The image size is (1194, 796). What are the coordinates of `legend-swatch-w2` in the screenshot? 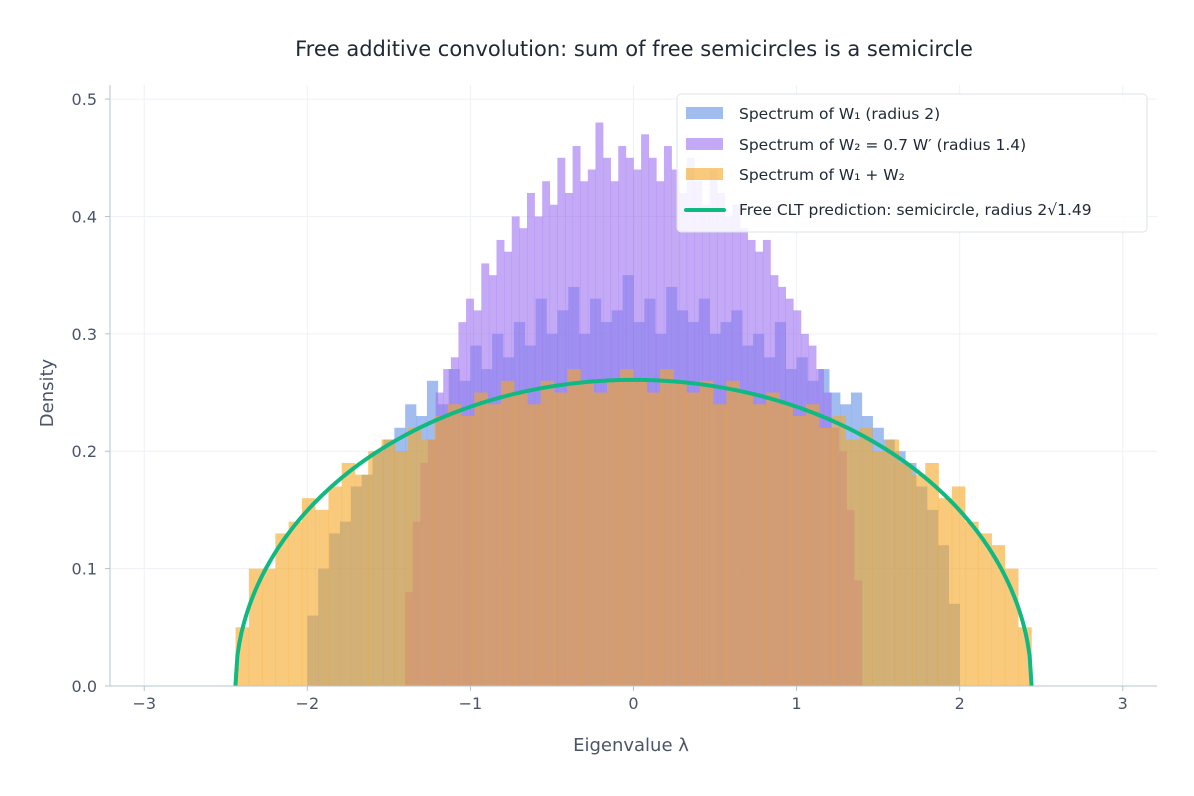 It's located at (704, 144).